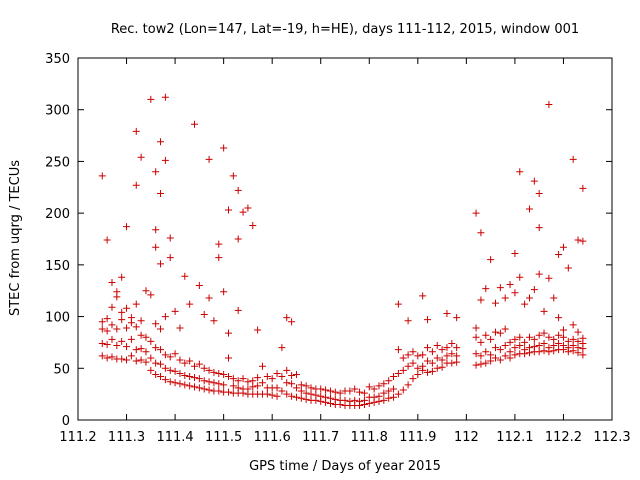 The width and height of the screenshot is (640, 480). What do you see at coordinates (320, 437) in the screenshot?
I see `x-tick-label: 111.7` at bounding box center [320, 437].